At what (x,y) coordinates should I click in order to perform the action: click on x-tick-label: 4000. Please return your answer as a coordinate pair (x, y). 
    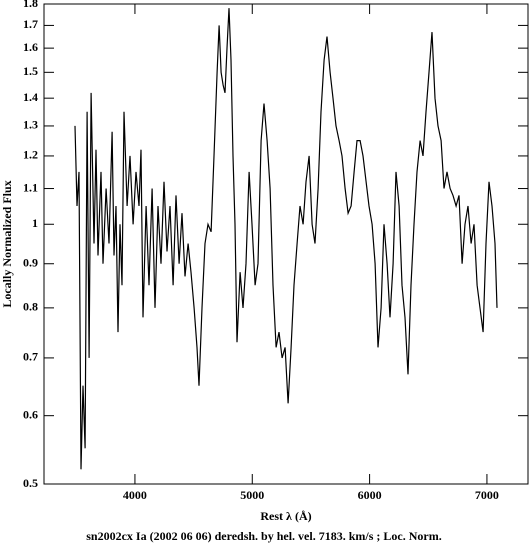
    Looking at the image, I should click on (135, 495).